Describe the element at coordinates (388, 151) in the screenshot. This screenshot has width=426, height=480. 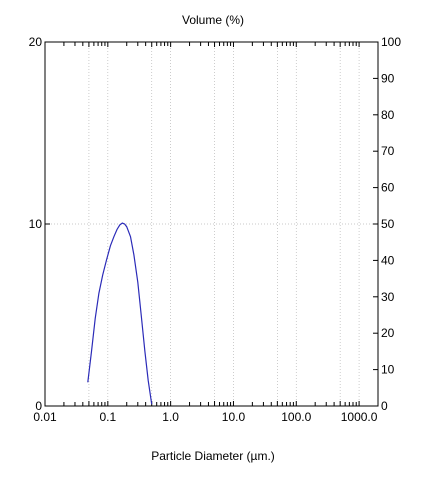
I see `y2-tick-label: 70` at that location.